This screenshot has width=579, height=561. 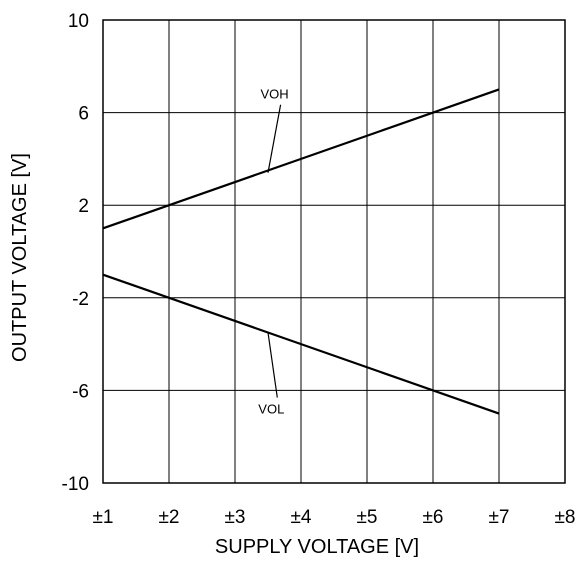 I want to click on x-tick-label: ±4, so click(x=301, y=517).